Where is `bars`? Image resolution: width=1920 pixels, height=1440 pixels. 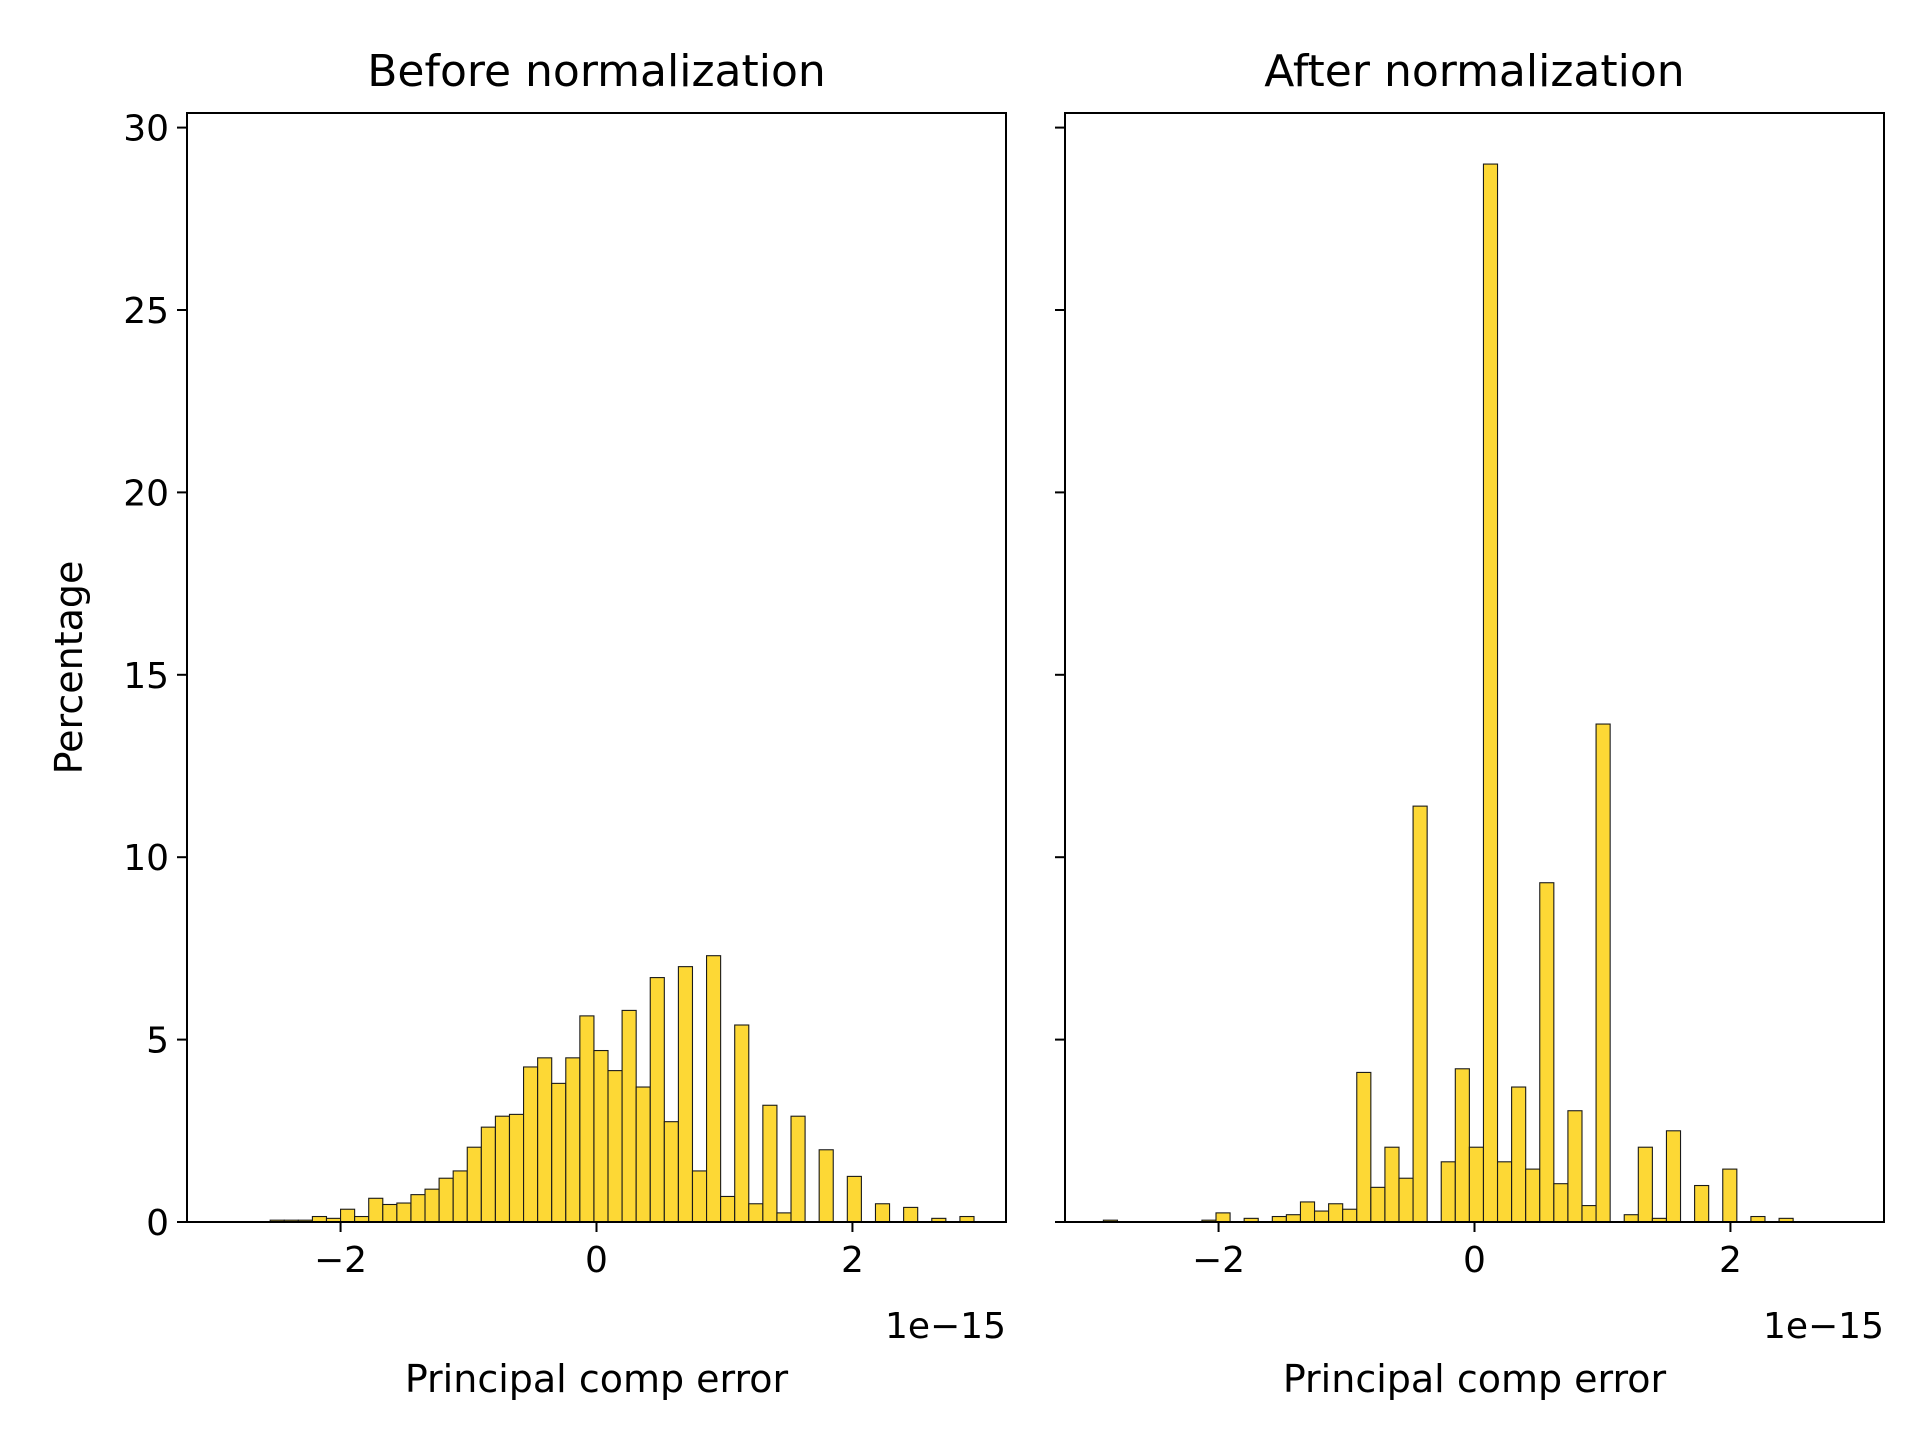
bars is located at coordinates (622, 1089).